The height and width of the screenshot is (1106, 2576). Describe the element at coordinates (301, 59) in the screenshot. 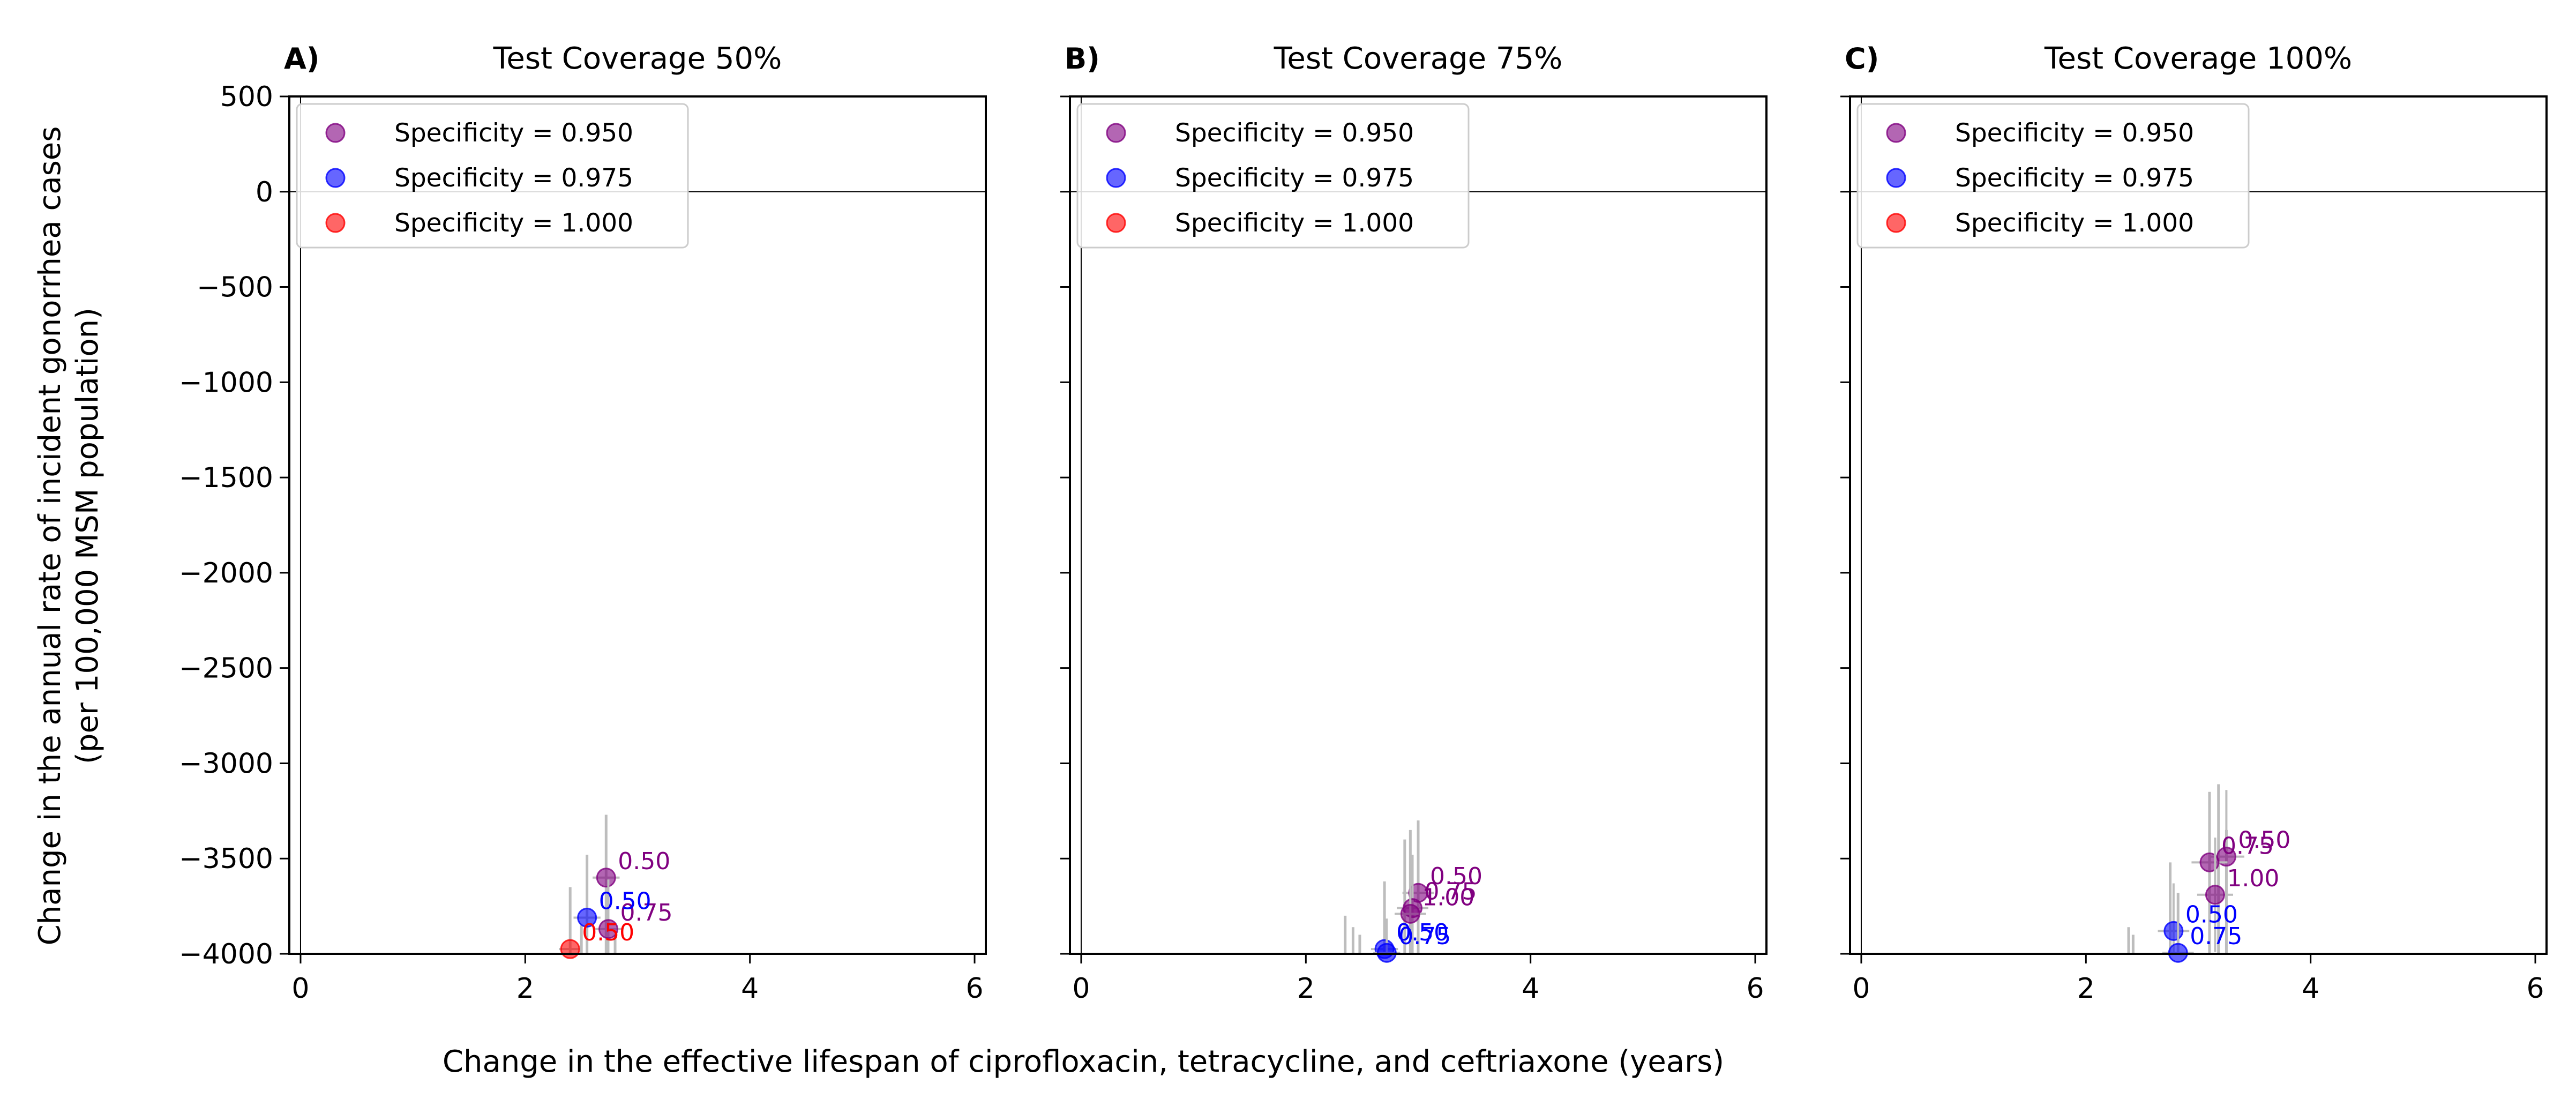

I see `panel-label: A)` at that location.